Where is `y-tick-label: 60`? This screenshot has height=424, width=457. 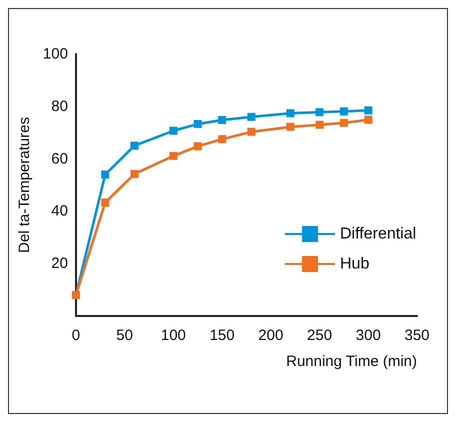
y-tick-label: 60 is located at coordinates (59, 159).